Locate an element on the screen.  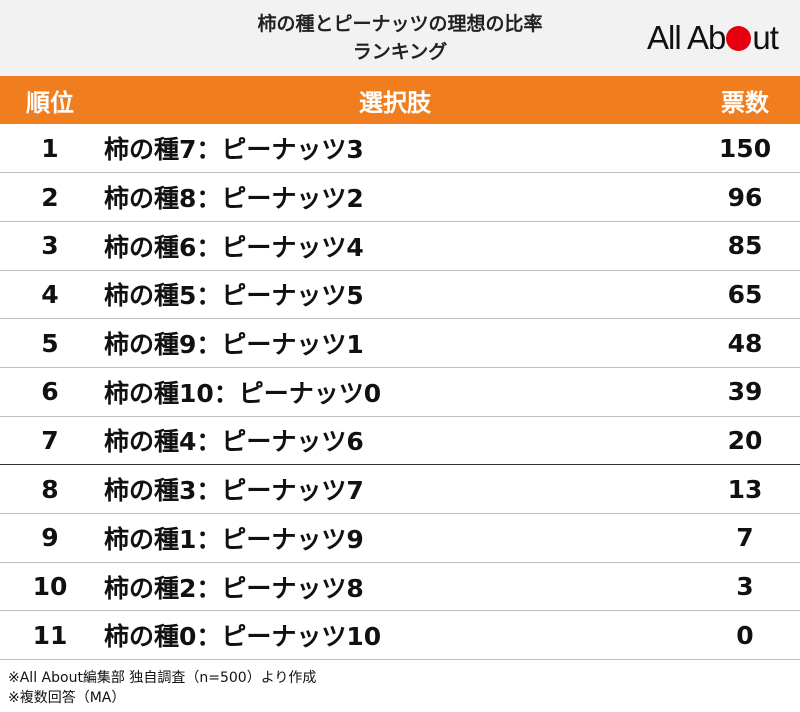
table-row: 6 柿の種10：ピーナッツ0 39 is located at coordinates (400, 392).